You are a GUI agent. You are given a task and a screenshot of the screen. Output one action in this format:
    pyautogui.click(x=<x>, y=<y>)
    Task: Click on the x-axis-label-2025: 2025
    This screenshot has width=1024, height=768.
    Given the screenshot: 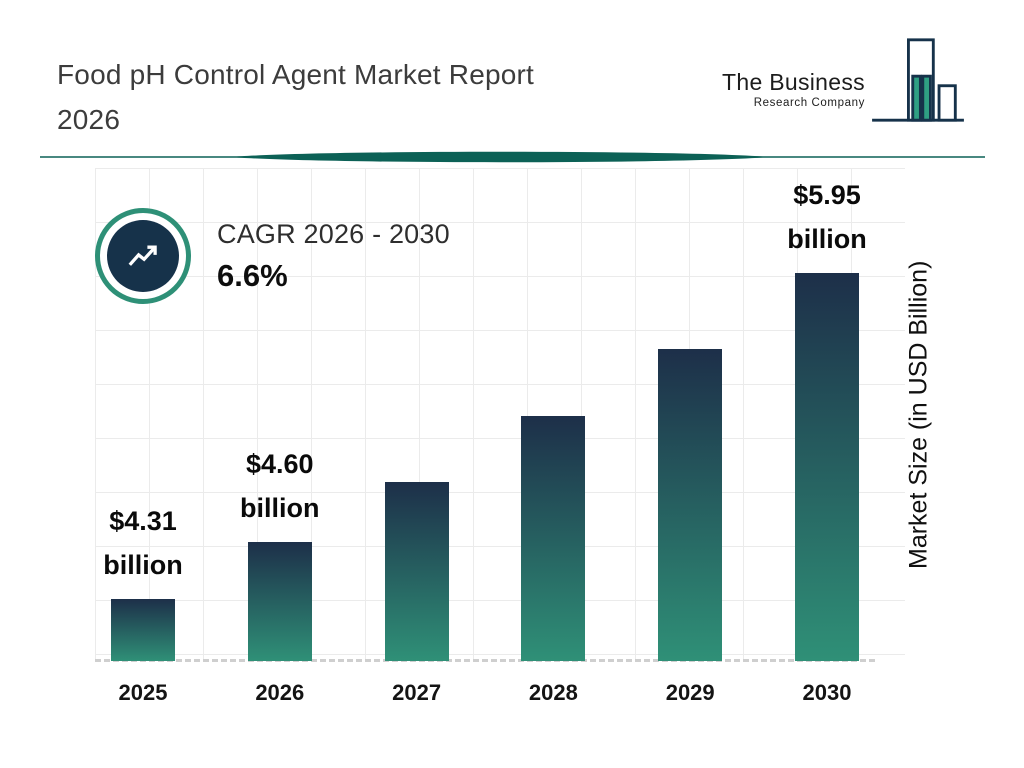 What is the action you would take?
    pyautogui.click(x=143, y=692)
    